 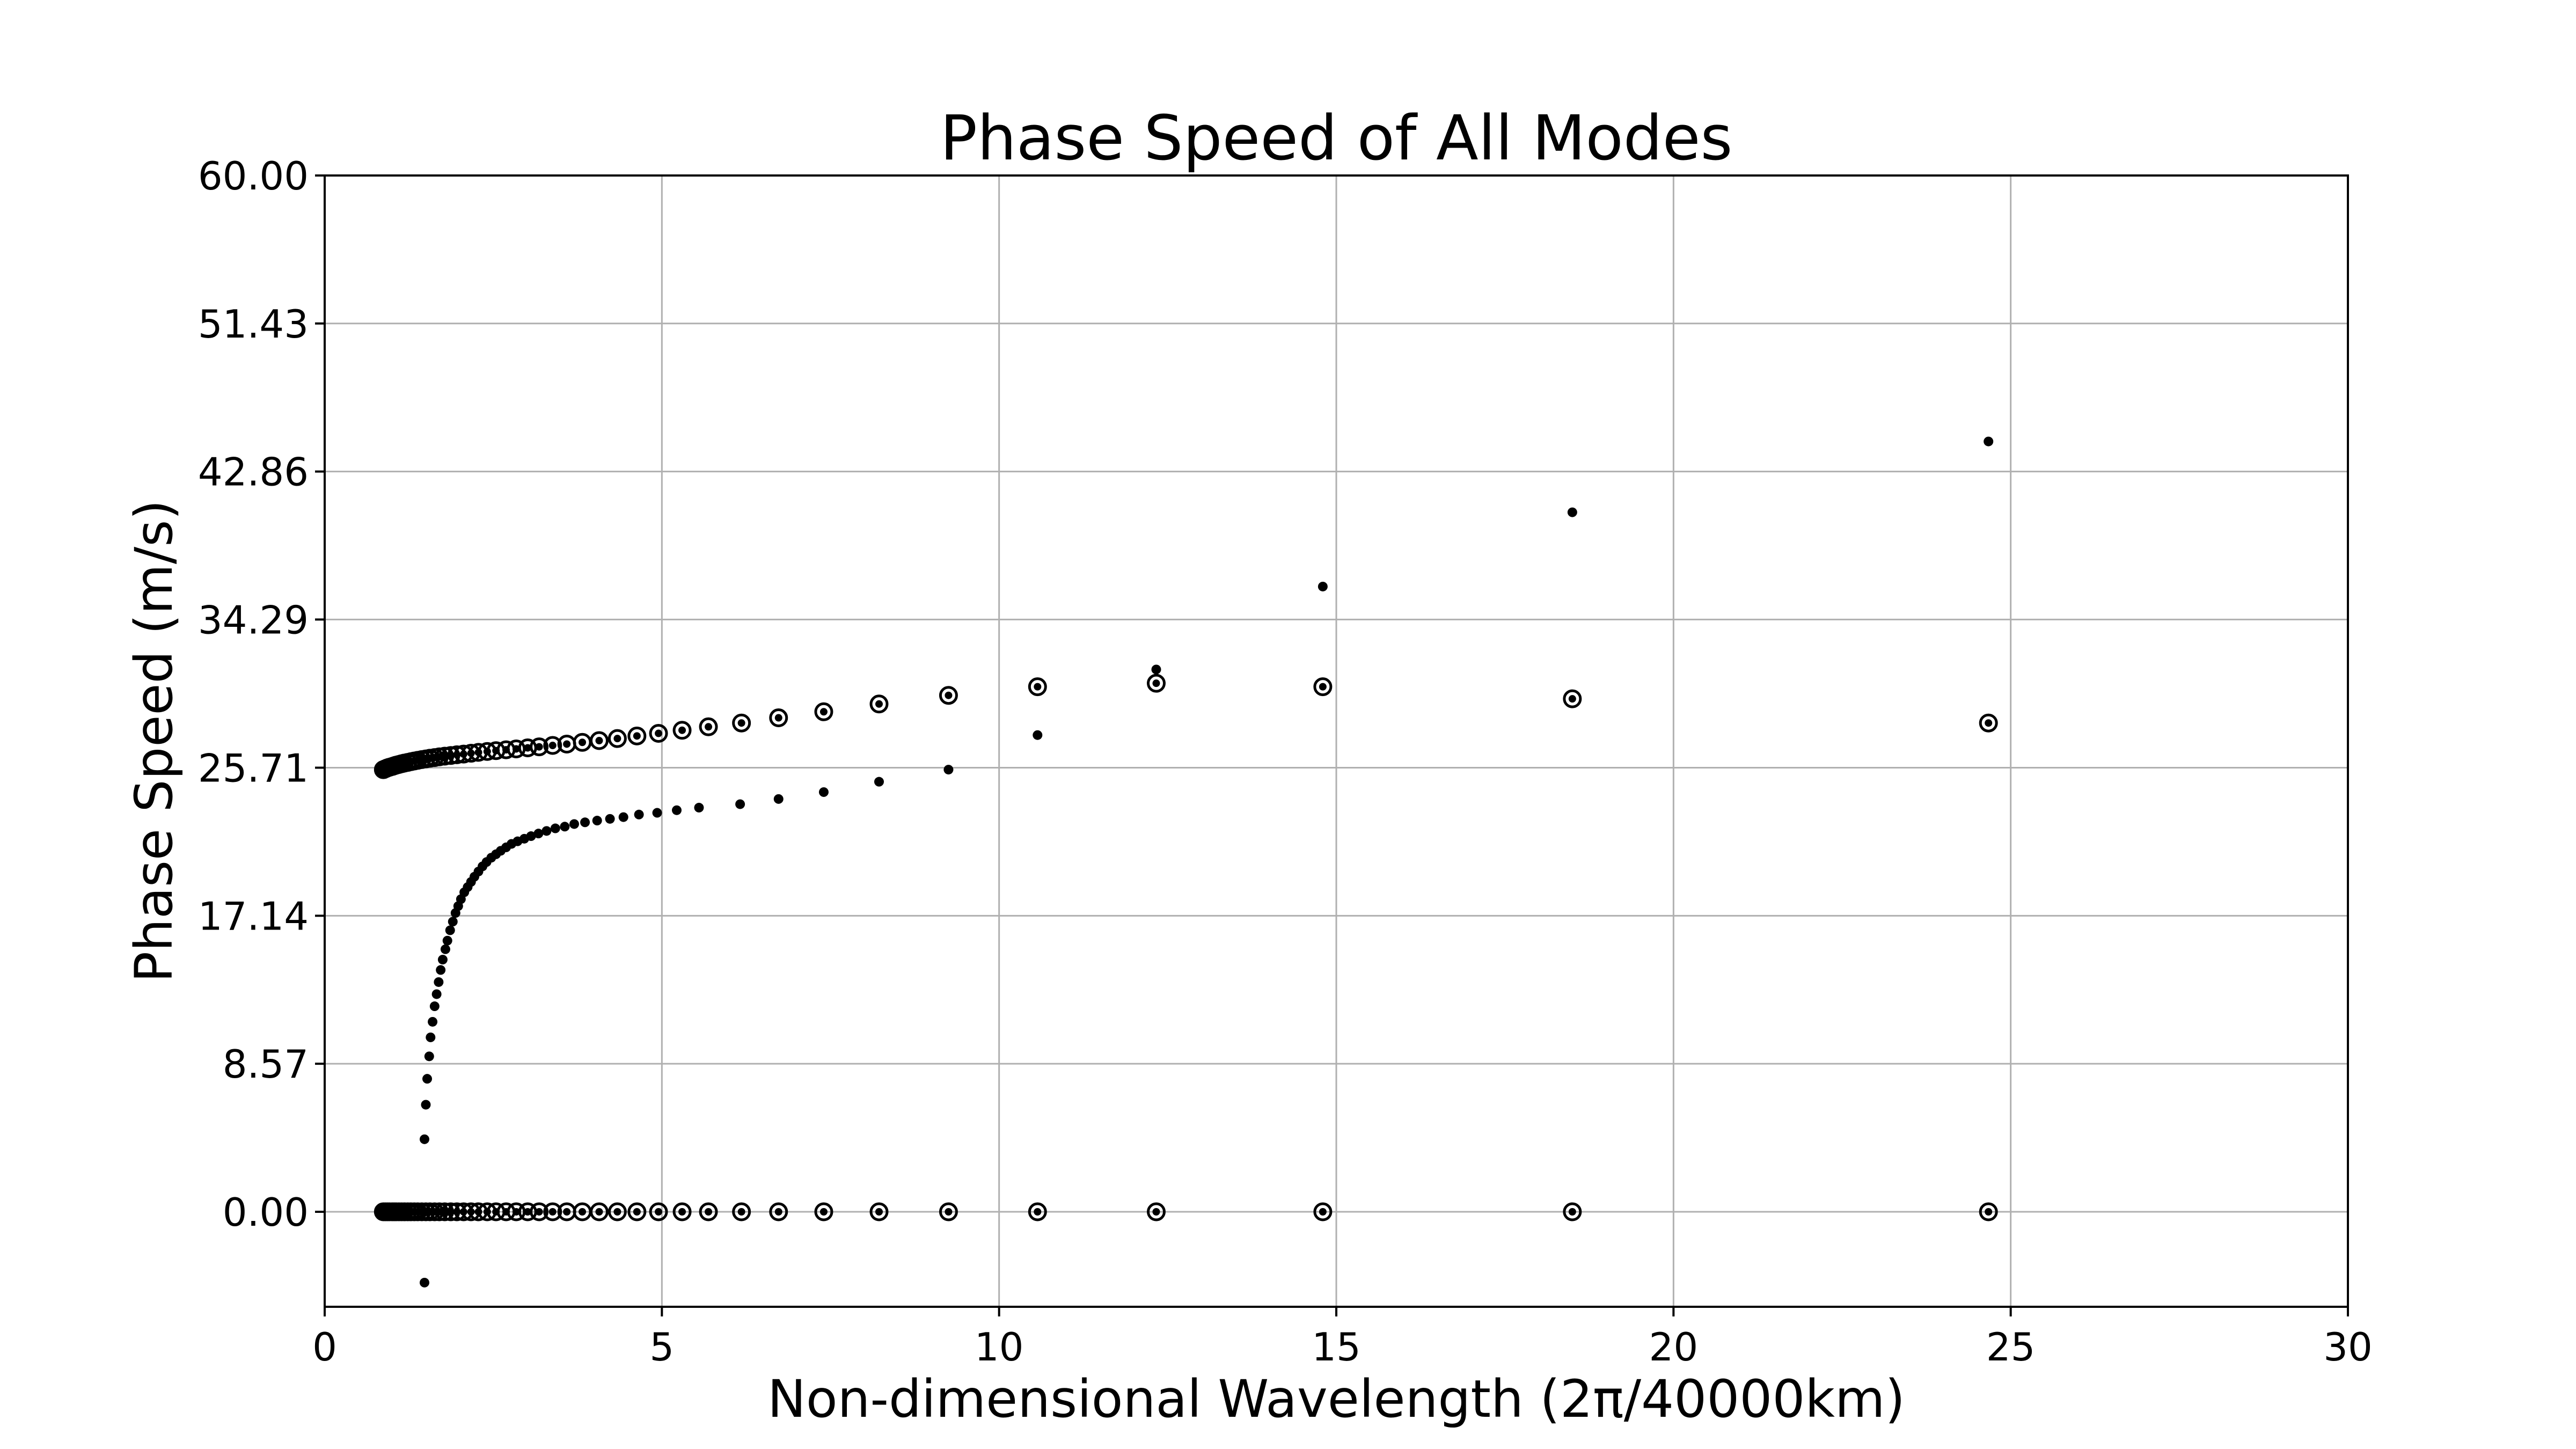 I want to click on y-tick-label: 8.57, so click(x=266, y=1064).